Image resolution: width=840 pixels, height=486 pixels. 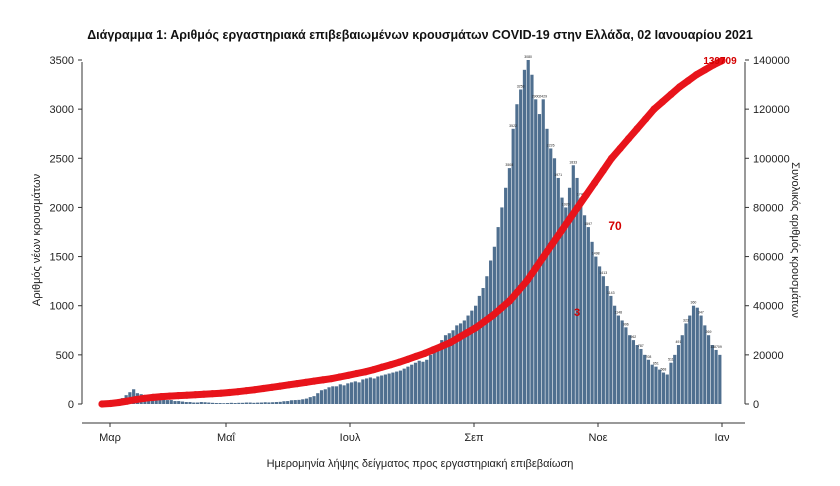 I want to click on bar-label: 323, so click(x=686, y=320).